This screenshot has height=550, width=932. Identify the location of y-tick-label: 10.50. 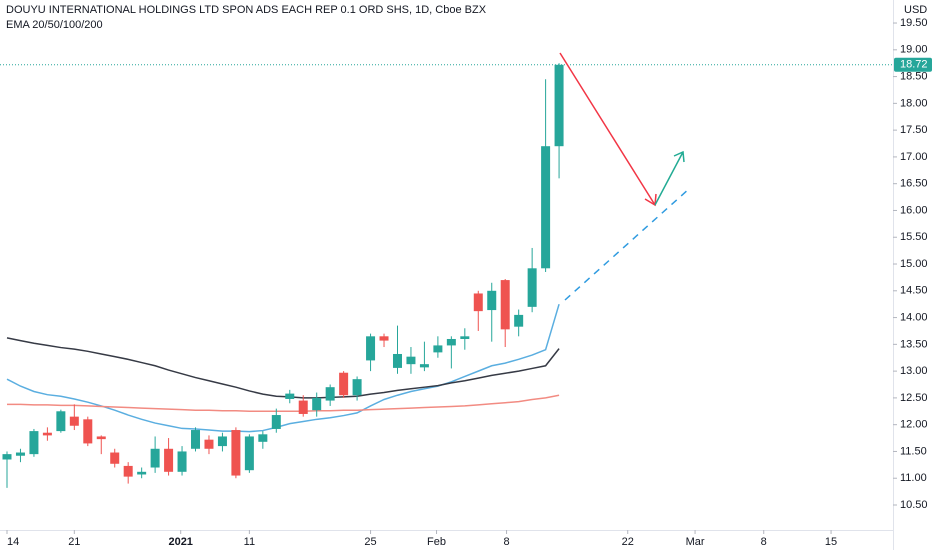
(914, 505).